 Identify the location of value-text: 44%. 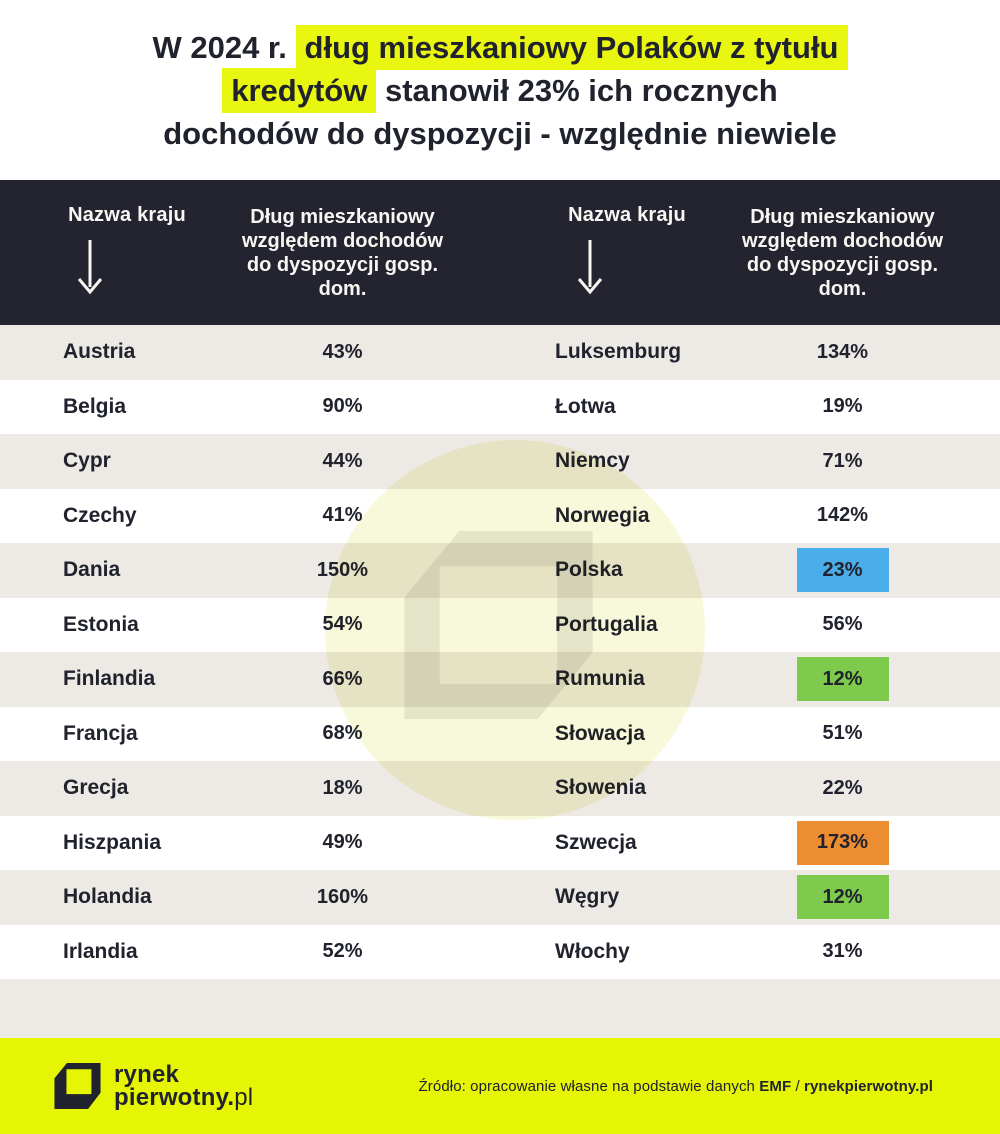
(342, 460).